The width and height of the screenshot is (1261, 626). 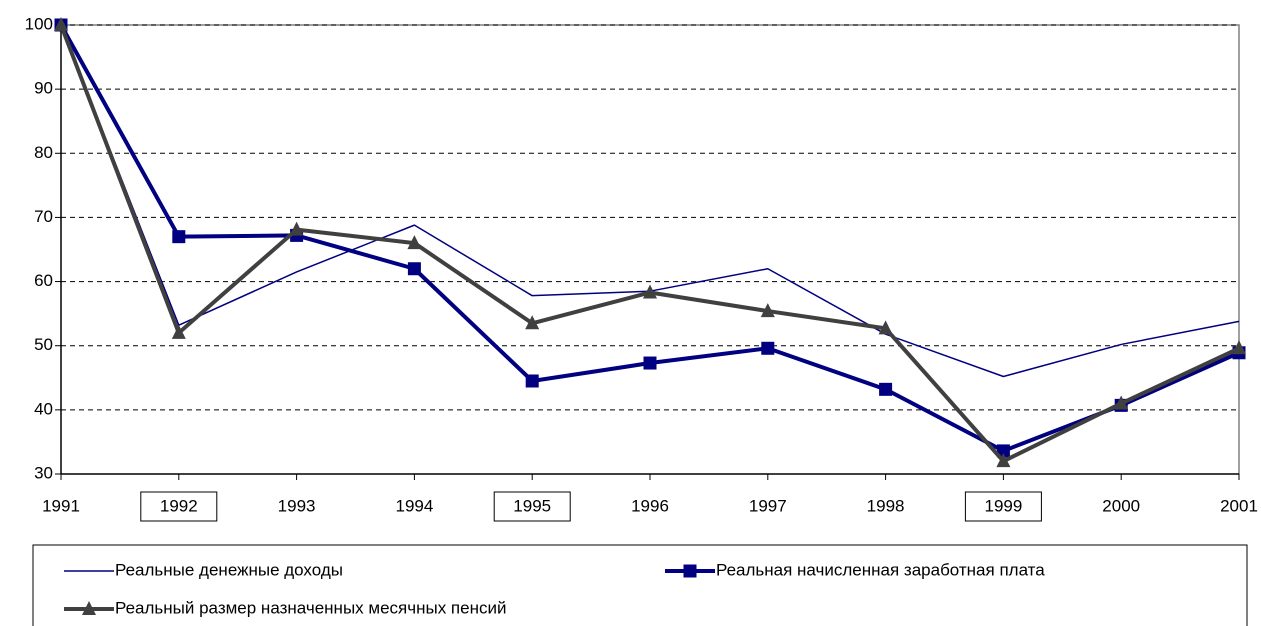 I want to click on legend-label: Реальная начисленная заработная плата, so click(x=880, y=569).